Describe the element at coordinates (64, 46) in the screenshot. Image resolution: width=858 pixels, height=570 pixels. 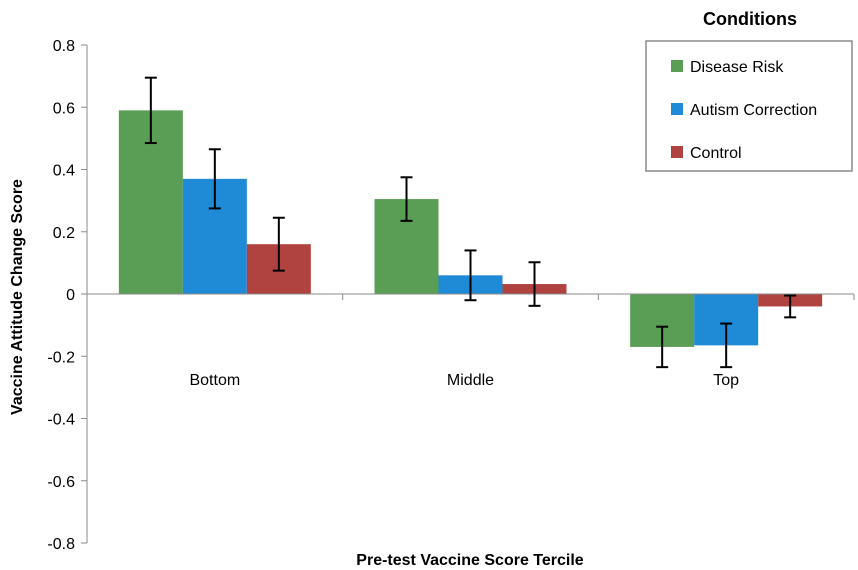
I see `y-tick-label: 0.8` at that location.